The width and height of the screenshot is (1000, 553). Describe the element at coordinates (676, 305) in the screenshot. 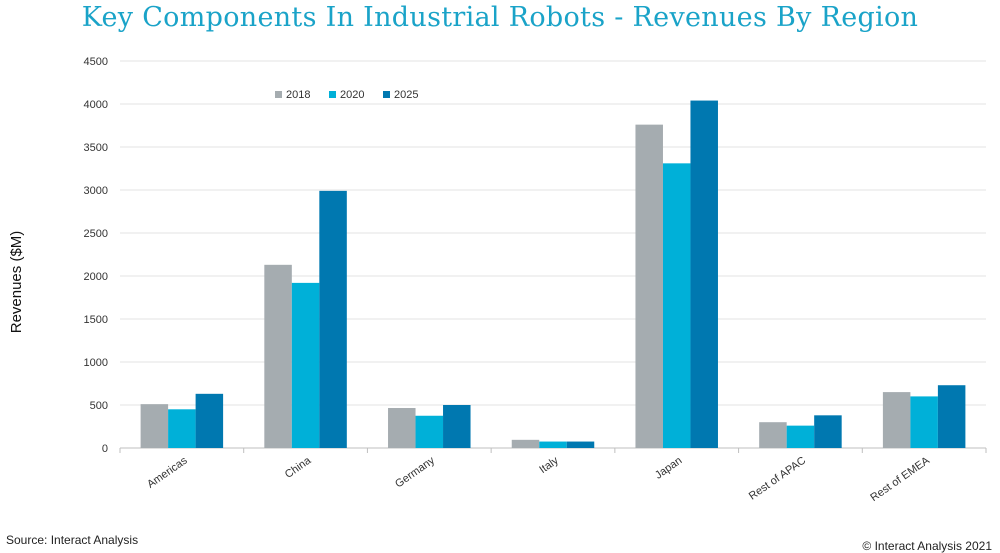

I see `bar-2020-japan` at that location.